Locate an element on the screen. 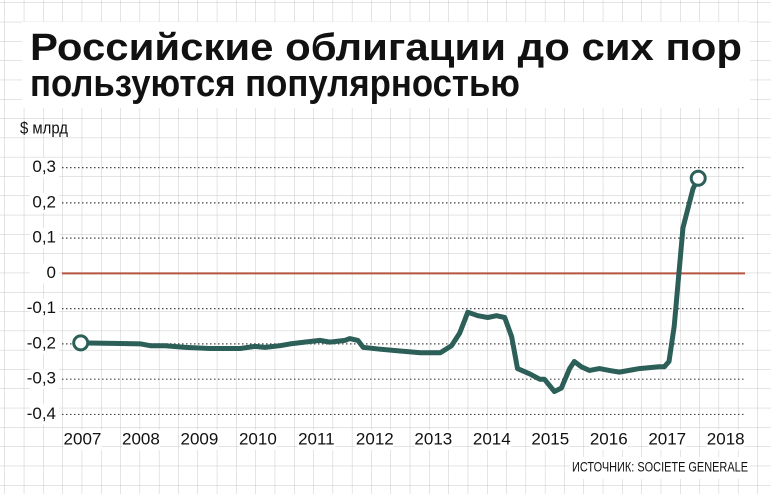 Image resolution: width=771 pixels, height=494 pixels. x-tick-label: 2012 is located at coordinates (375, 438).